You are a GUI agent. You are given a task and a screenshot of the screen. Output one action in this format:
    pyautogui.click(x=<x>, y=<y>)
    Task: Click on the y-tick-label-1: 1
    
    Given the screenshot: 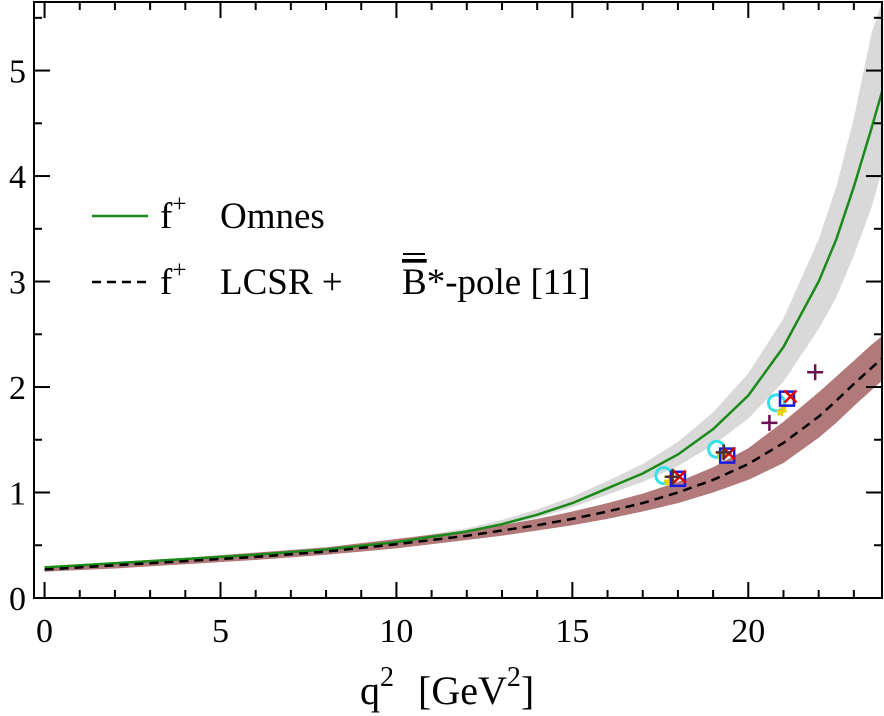 What is the action you would take?
    pyautogui.click(x=17, y=494)
    